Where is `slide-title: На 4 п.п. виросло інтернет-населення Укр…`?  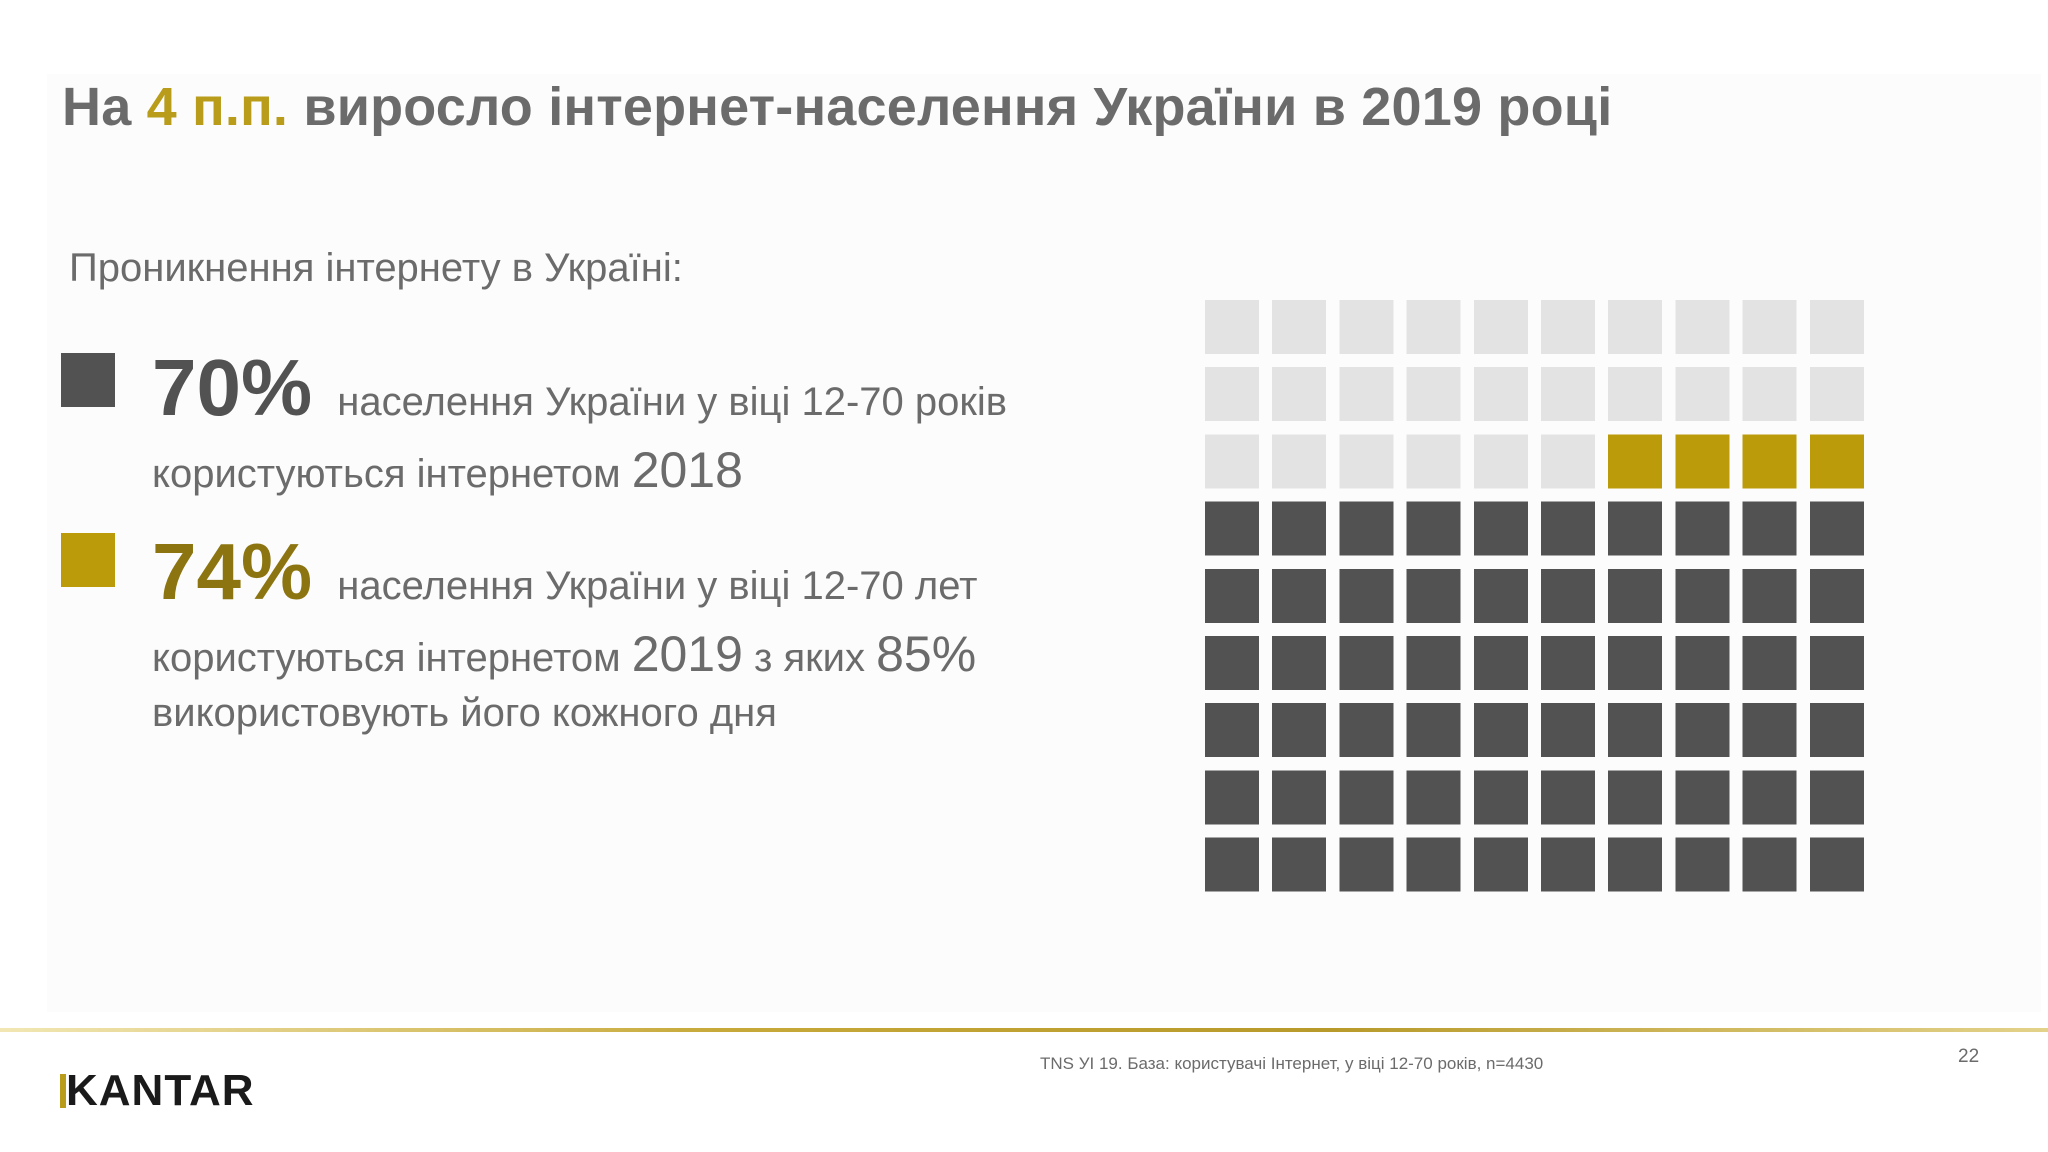
slide-title: На 4 п.п. виросло інтернет-населення Укр… is located at coordinates (837, 107).